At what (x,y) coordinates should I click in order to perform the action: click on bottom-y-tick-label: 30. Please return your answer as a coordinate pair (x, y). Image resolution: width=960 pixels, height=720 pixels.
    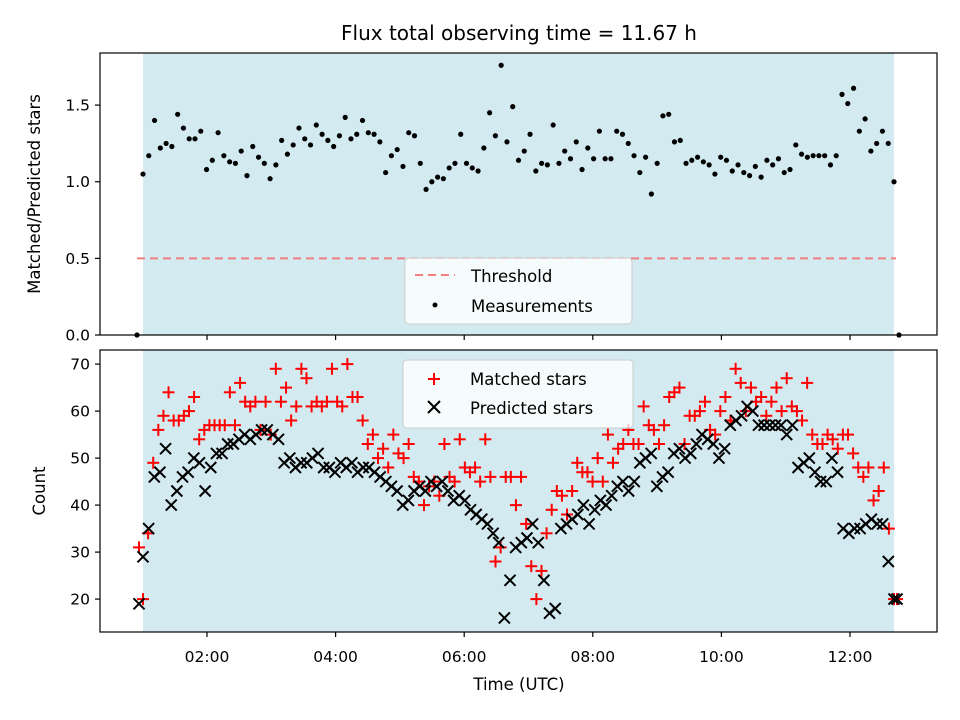
    Looking at the image, I should click on (80, 553).